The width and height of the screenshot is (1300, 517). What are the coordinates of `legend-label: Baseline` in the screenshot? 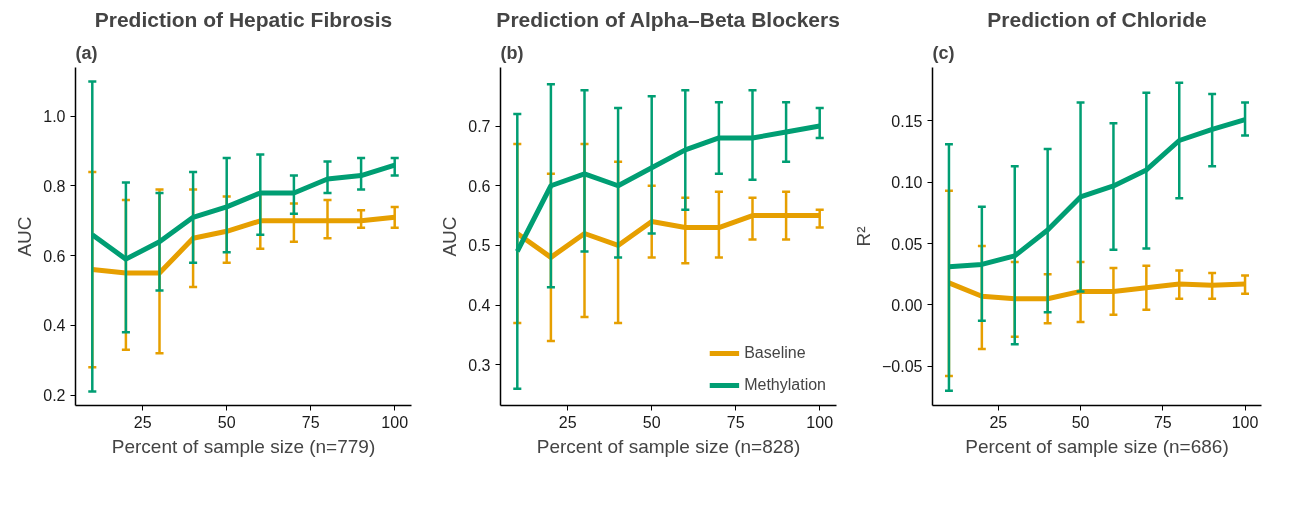 It's located at (775, 353).